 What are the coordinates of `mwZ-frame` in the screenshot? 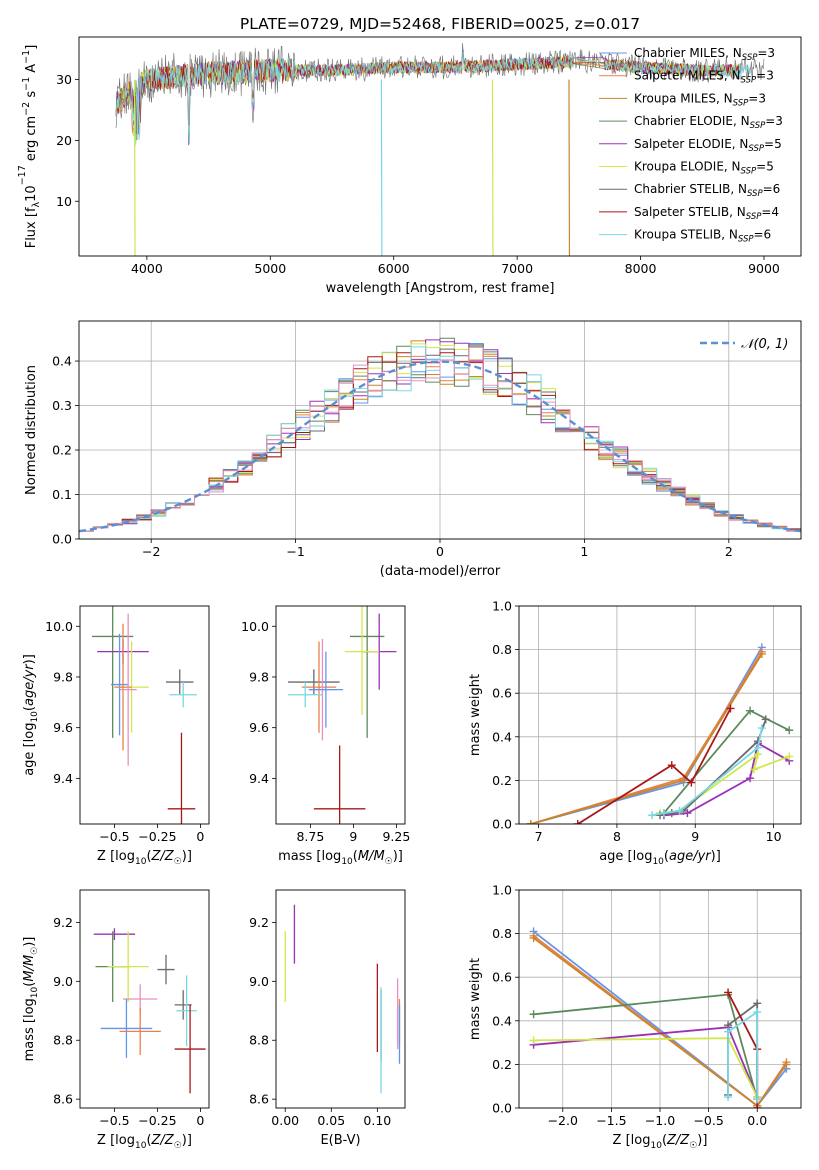 It's located at (660, 999).